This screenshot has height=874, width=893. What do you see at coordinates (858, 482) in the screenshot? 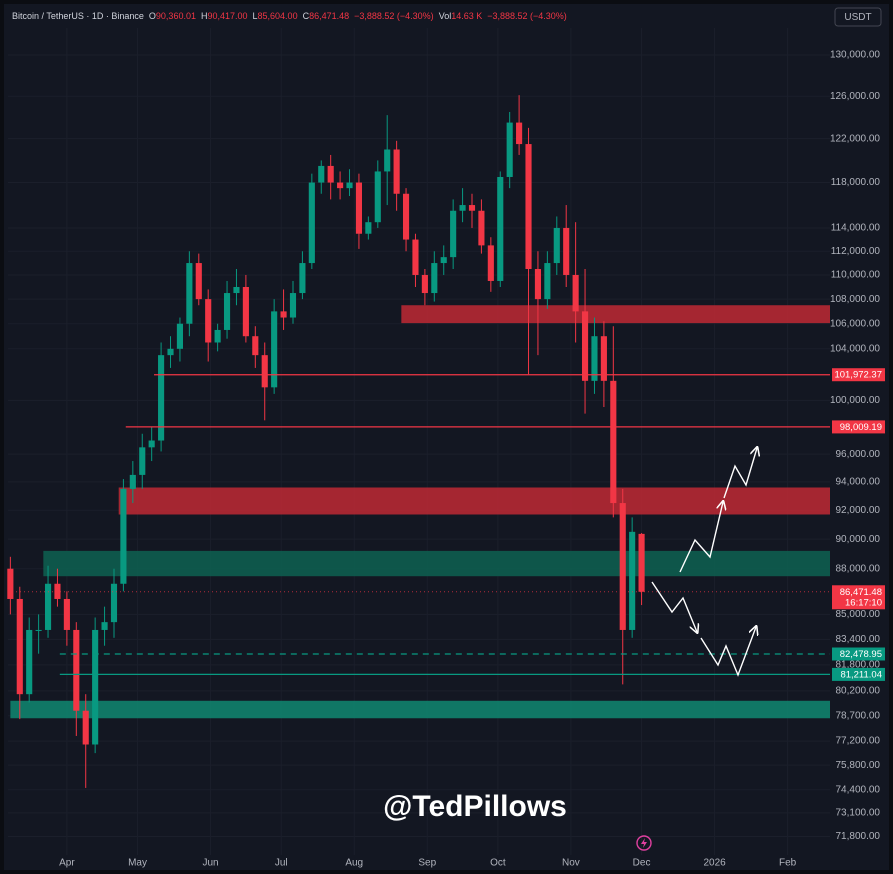
I see `y-tick-label: 94,000.00` at bounding box center [858, 482].